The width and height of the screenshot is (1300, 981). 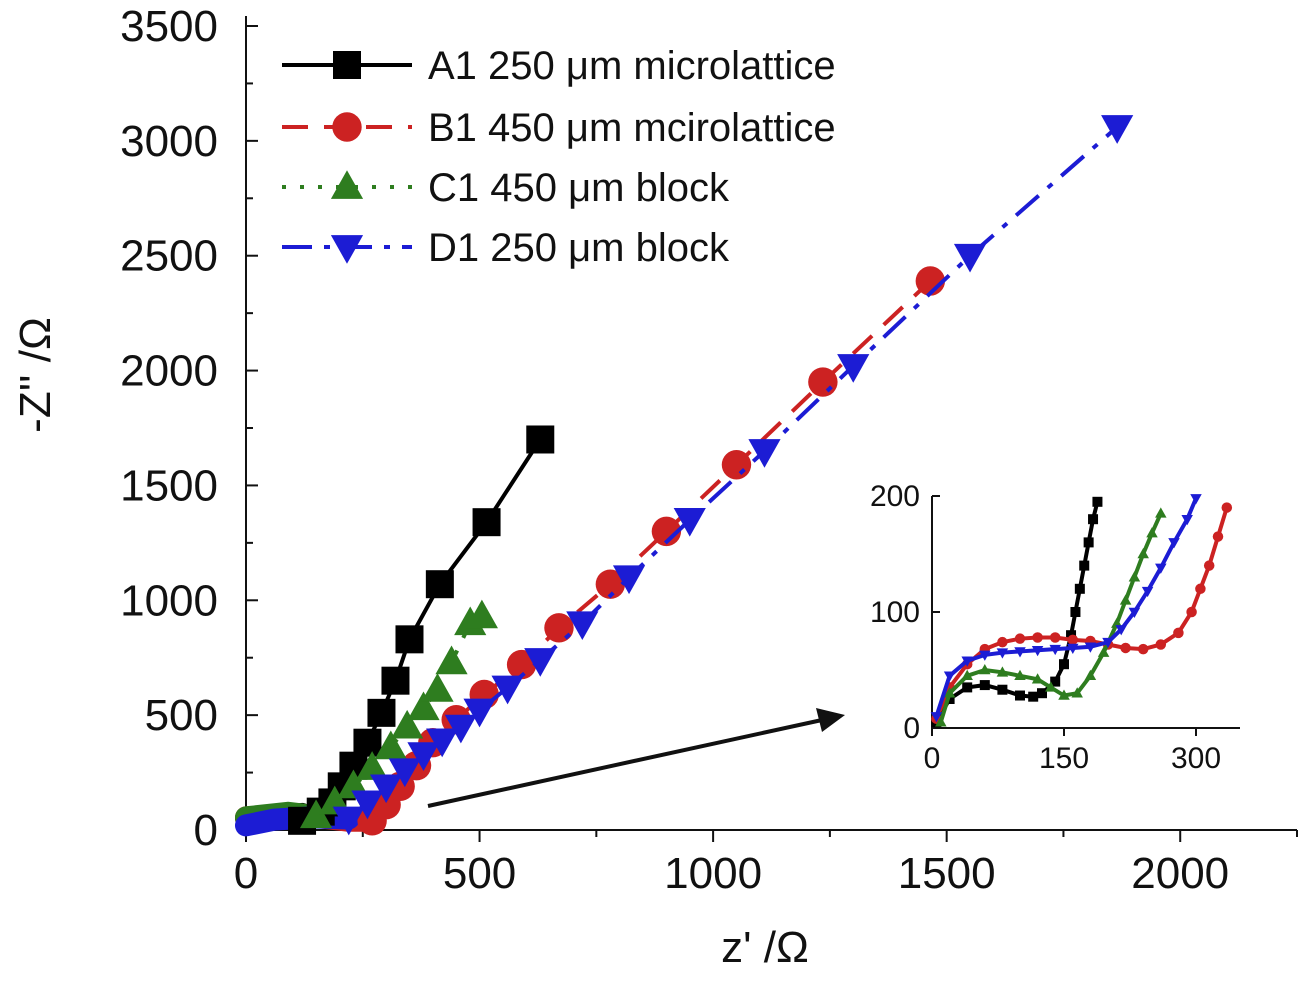 I want to click on inset-x-tick-label: 150, so click(x=1064, y=758).